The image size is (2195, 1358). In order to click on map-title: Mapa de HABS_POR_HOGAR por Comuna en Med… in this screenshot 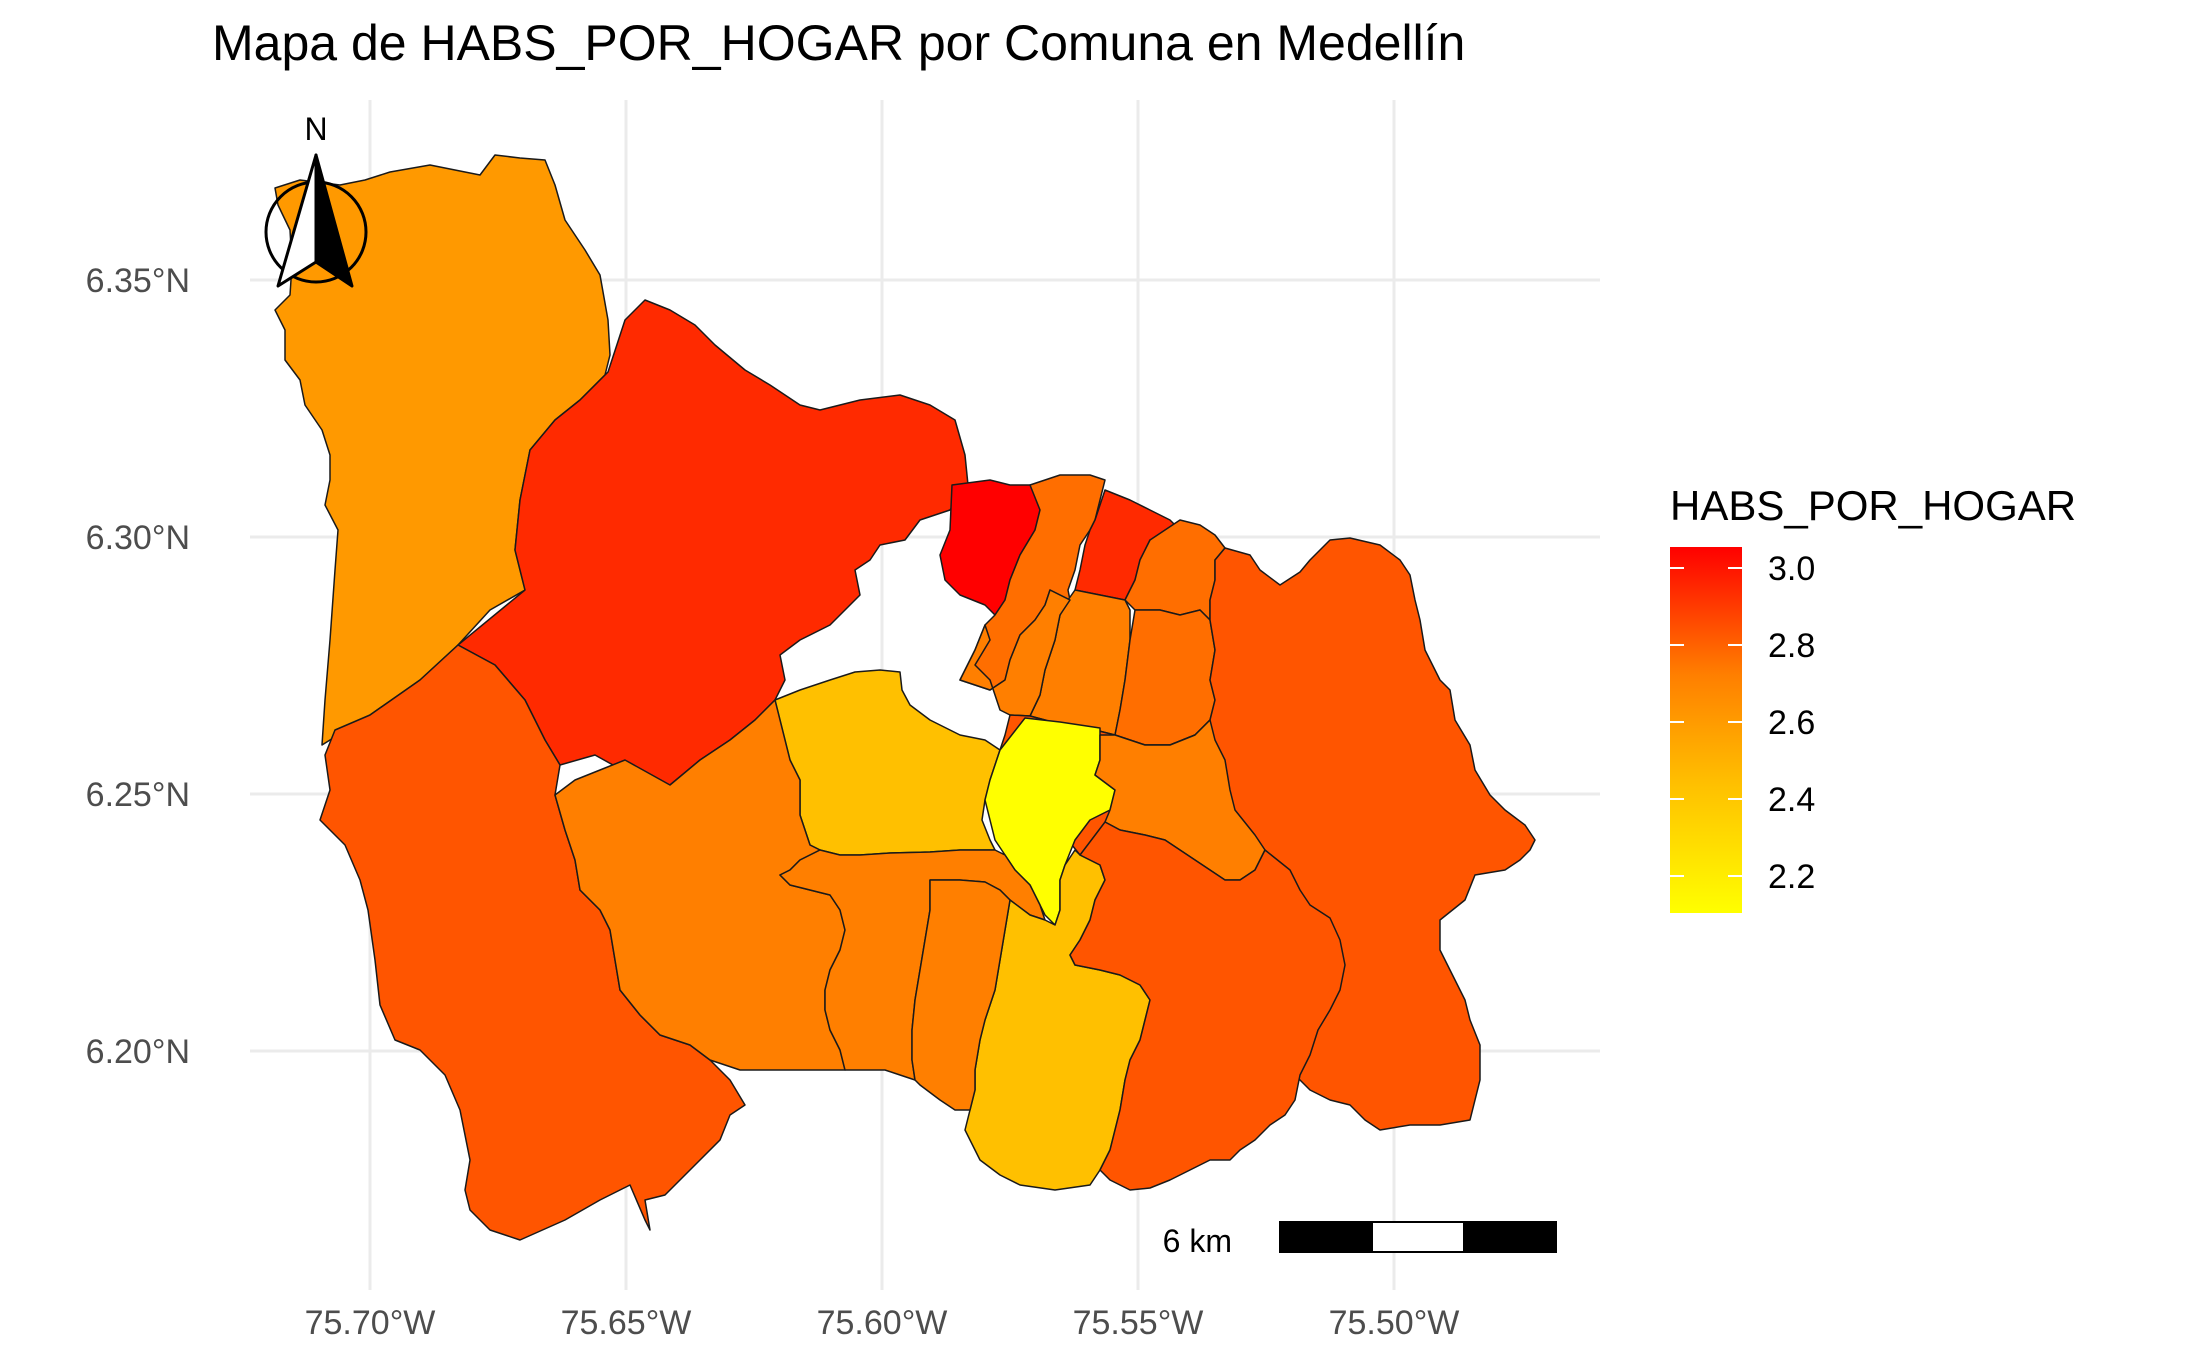, I will do `click(839, 43)`.